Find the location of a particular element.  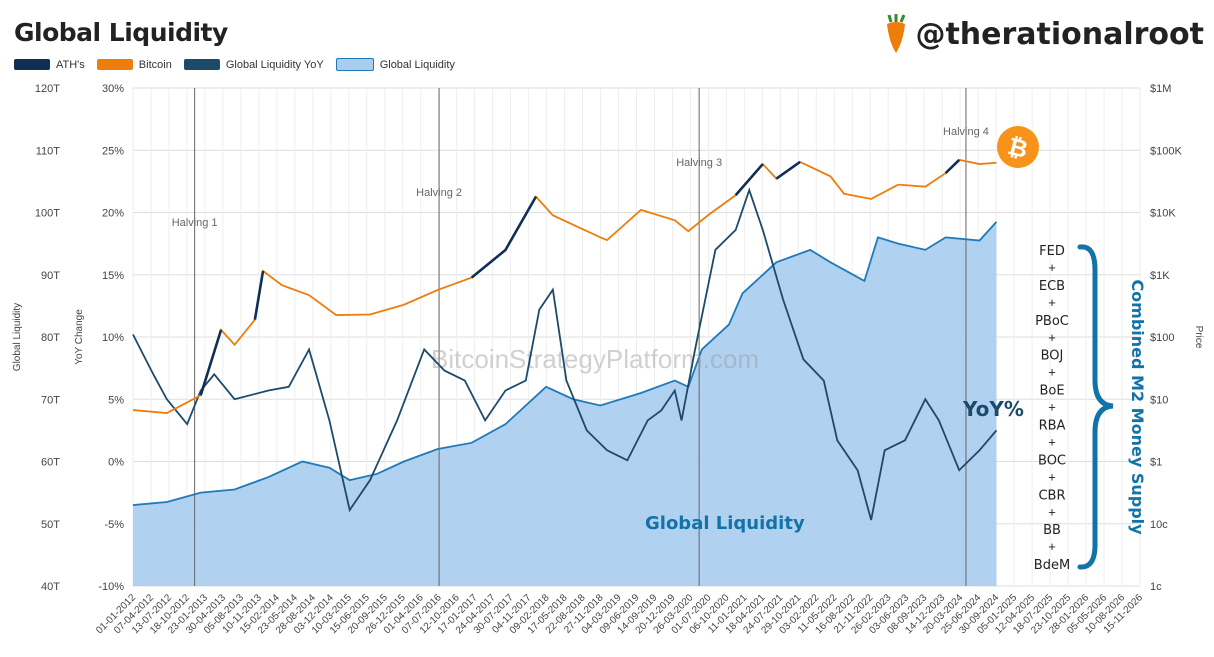

central-bank-label: RBA is located at coordinates (1052, 426).